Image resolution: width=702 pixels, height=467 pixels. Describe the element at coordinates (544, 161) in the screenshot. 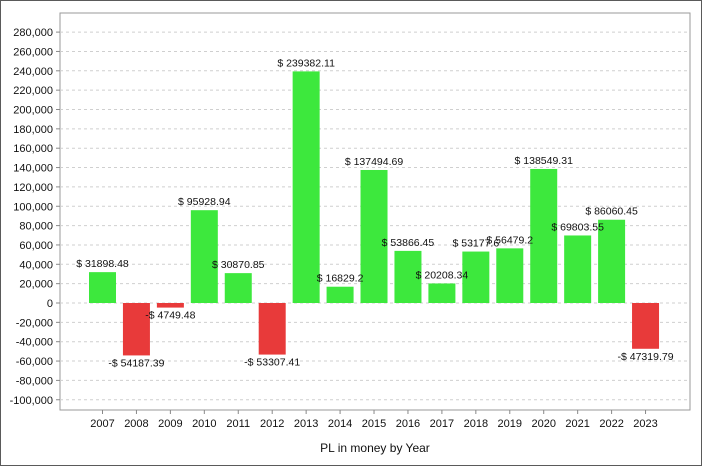

I see `data-label-2020: $ 138549.31` at that location.